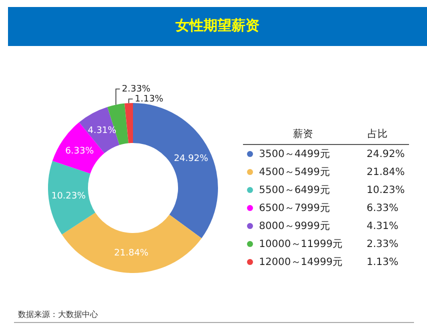 The height and width of the screenshot is (332, 427). What do you see at coordinates (131, 253) in the screenshot?
I see `data-label: 21.84%` at bounding box center [131, 253].